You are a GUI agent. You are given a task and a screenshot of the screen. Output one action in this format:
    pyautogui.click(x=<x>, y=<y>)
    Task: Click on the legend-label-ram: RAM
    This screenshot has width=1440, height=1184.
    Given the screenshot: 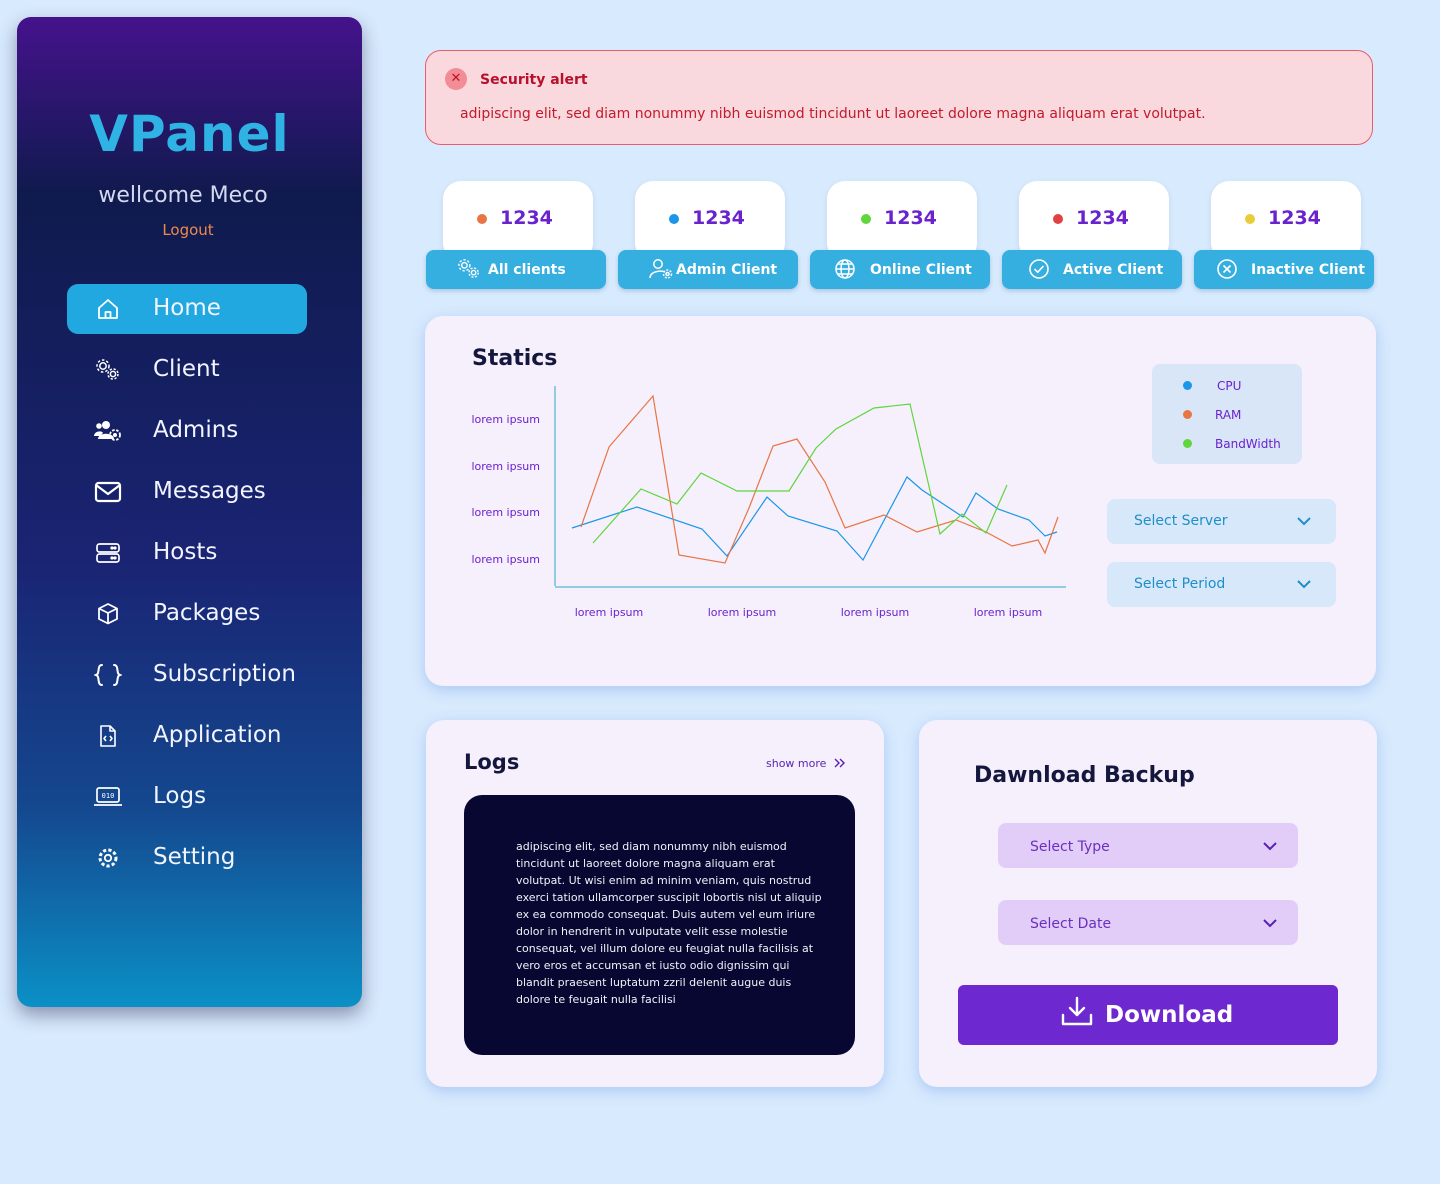 What is the action you would take?
    pyautogui.click(x=1228, y=415)
    